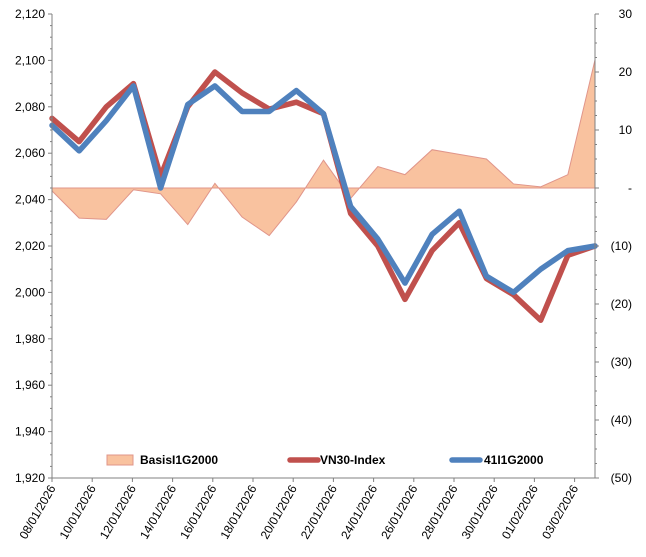 The height and width of the screenshot is (557, 646). Describe the element at coordinates (439, 511) in the screenshot. I see `x-tick-label: 28/01/2026` at that location.